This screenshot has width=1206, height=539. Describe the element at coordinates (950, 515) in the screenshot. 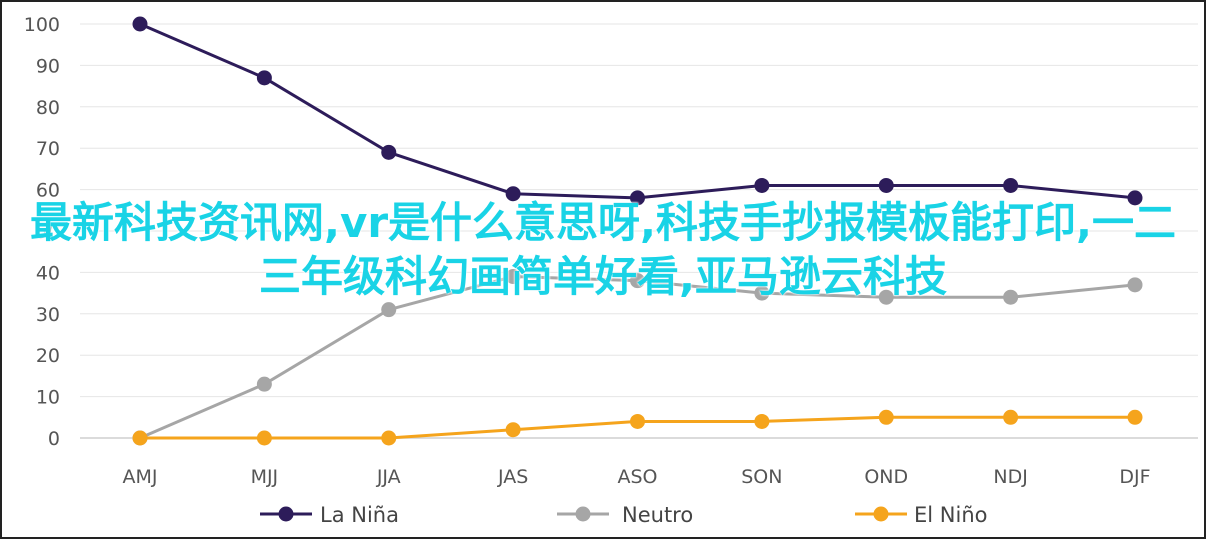

I see `legend-label: El Niño` at that location.